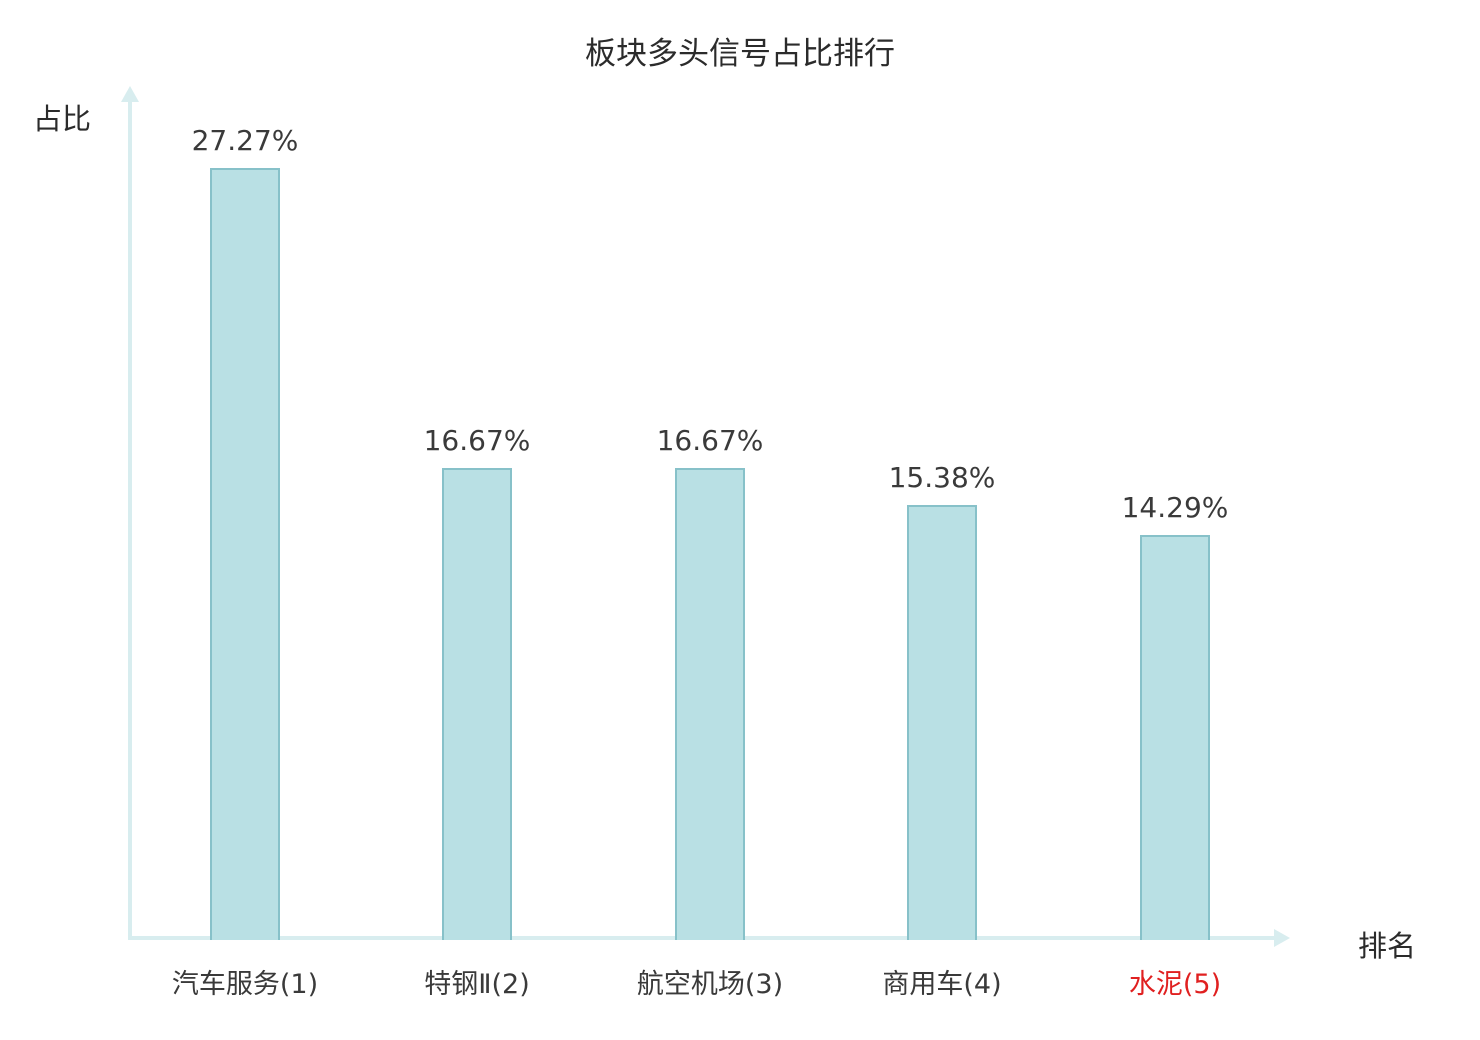  I want to click on y-axis-label: 占比, so click(62, 119).